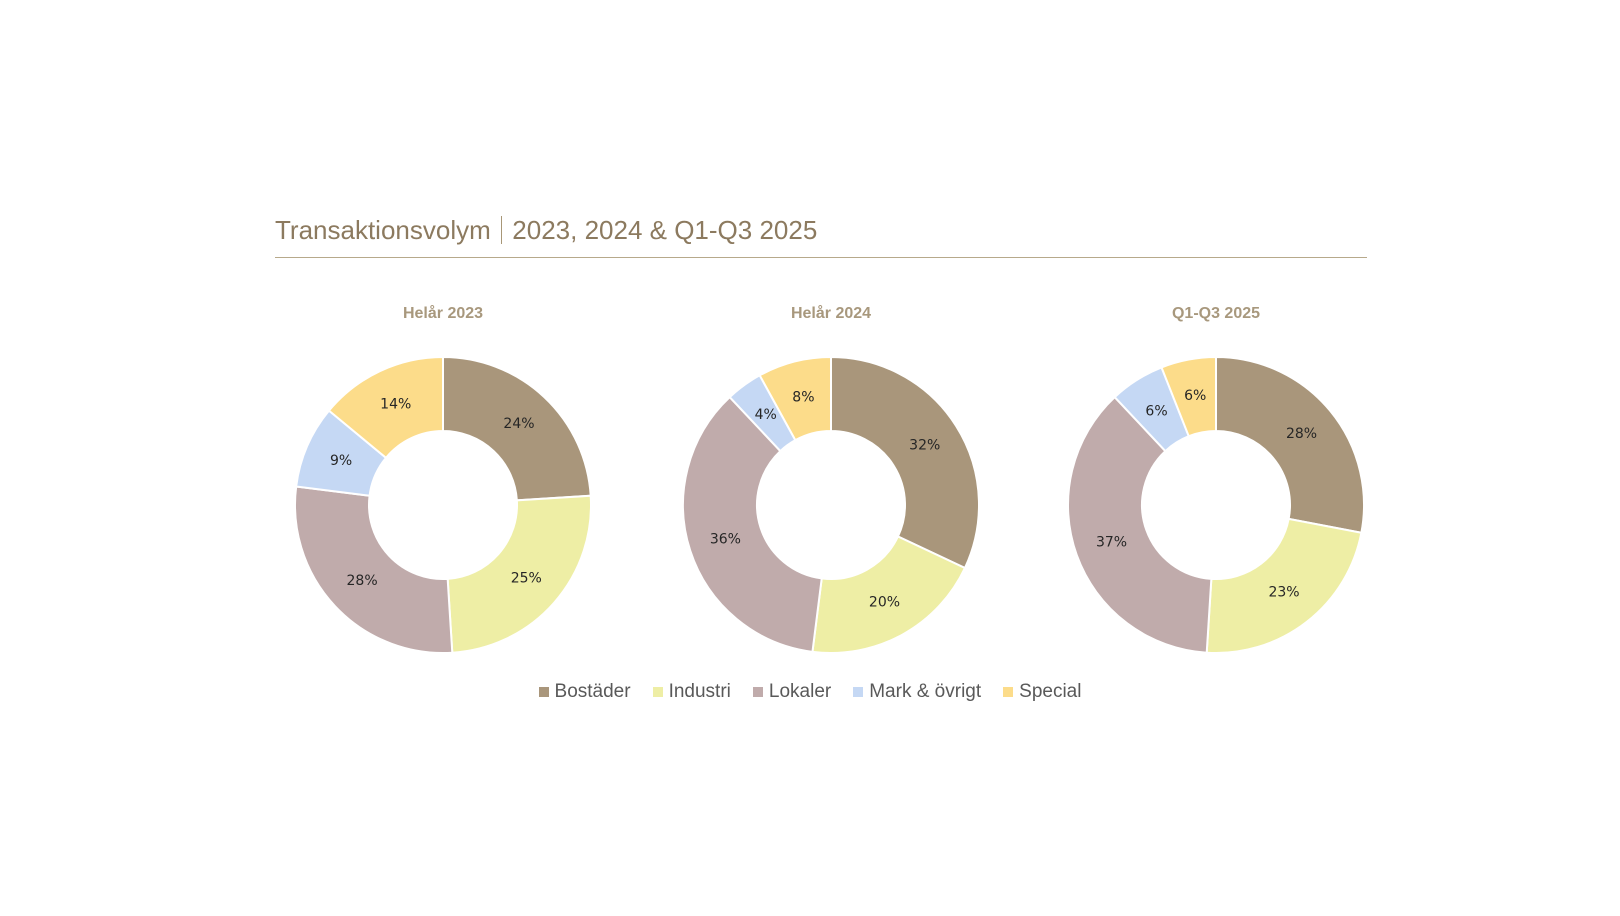 The image size is (1620, 916). What do you see at coordinates (766, 415) in the screenshot?
I see `data-label-mark: 4%` at bounding box center [766, 415].